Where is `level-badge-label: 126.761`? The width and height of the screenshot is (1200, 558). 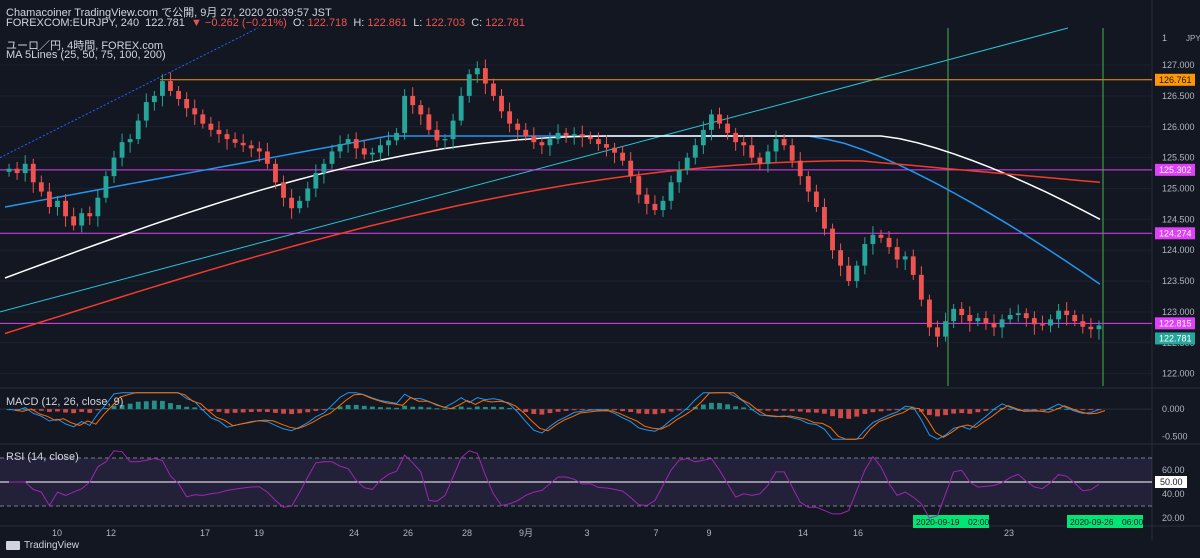 level-badge-label: 126.761 is located at coordinates (1175, 80).